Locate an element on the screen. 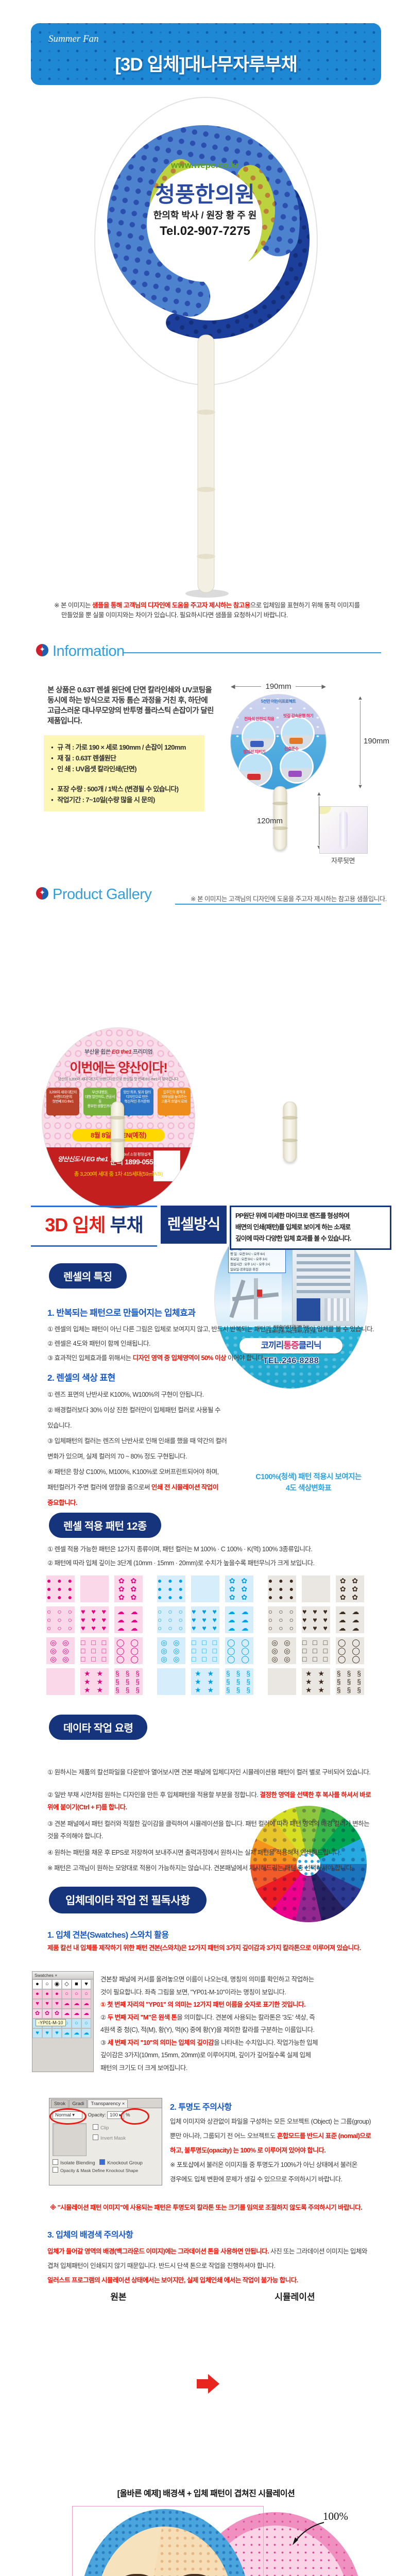  handle-label: 120mm is located at coordinates (270, 821).